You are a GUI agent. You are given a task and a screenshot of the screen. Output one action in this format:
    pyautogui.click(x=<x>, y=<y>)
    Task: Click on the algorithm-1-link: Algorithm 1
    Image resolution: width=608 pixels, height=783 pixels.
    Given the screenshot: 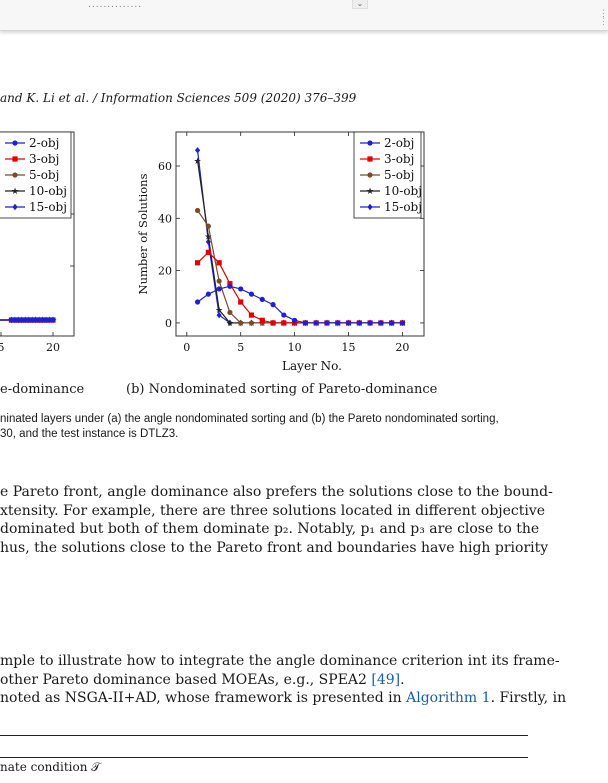 What is the action you would take?
    pyautogui.click(x=448, y=698)
    